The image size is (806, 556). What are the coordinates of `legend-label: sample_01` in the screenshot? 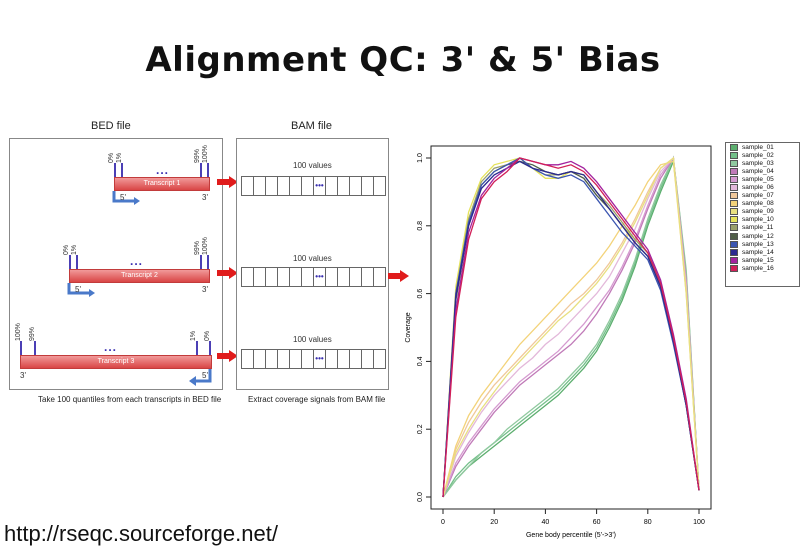 It's located at (758, 147).